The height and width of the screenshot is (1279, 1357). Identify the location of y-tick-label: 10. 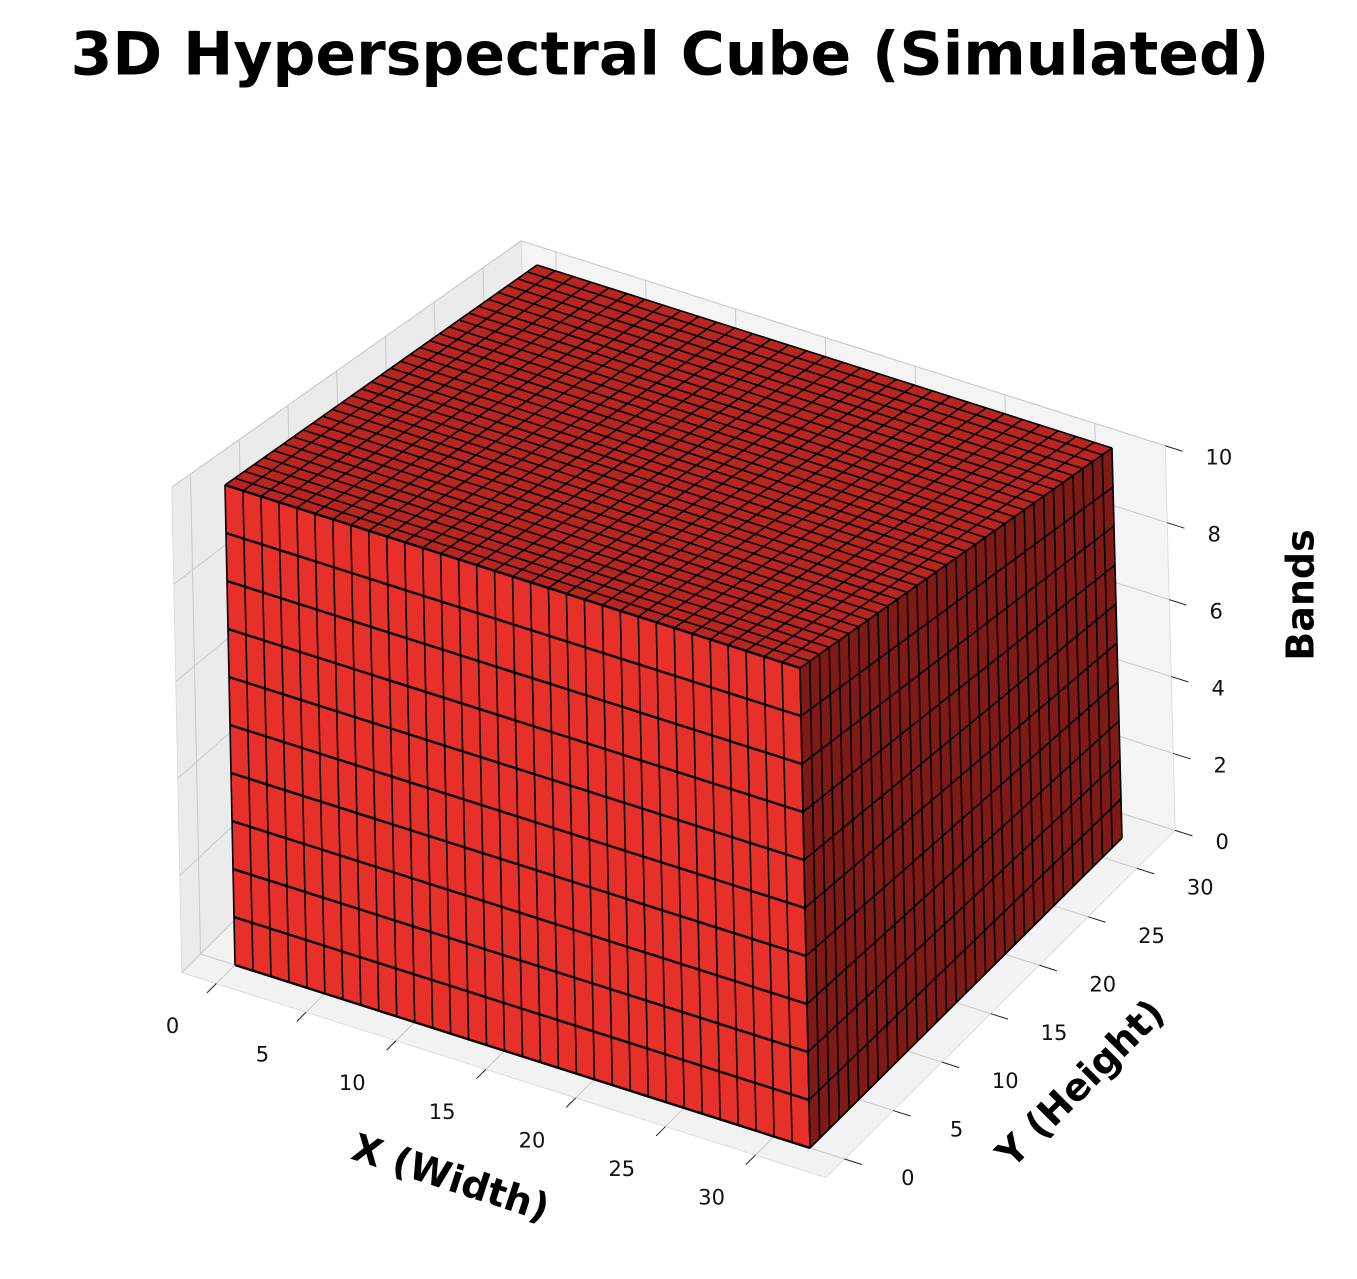
(1005, 1081).